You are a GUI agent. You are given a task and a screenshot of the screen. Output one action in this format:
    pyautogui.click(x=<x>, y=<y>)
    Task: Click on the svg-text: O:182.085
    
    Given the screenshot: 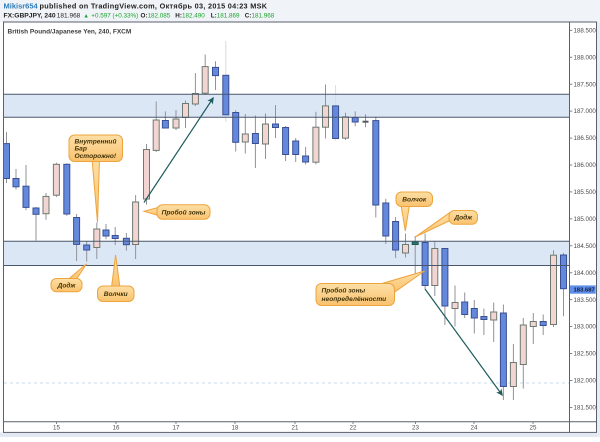 What is the action you would take?
    pyautogui.click(x=156, y=16)
    